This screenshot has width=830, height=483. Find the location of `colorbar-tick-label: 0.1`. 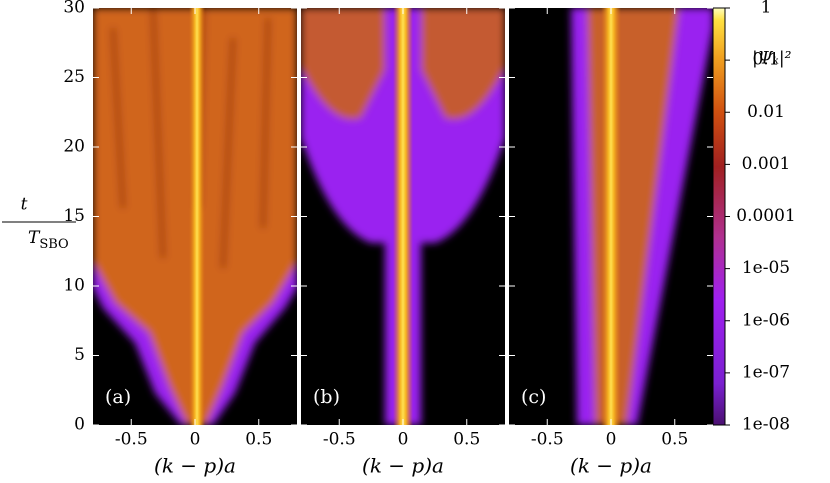

colorbar-tick-label: 0.1 is located at coordinates (765, 60).